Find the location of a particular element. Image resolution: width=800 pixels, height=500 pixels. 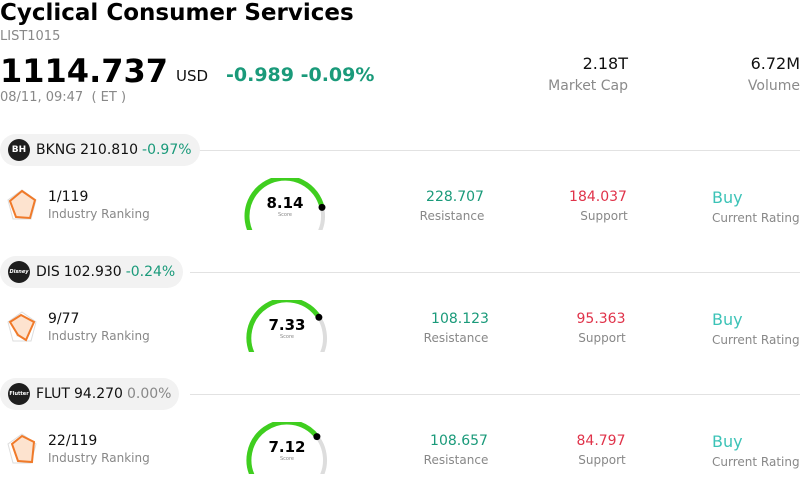

stock-pill: Flutter FLUT 94.270 0.00% is located at coordinates (90, 394).